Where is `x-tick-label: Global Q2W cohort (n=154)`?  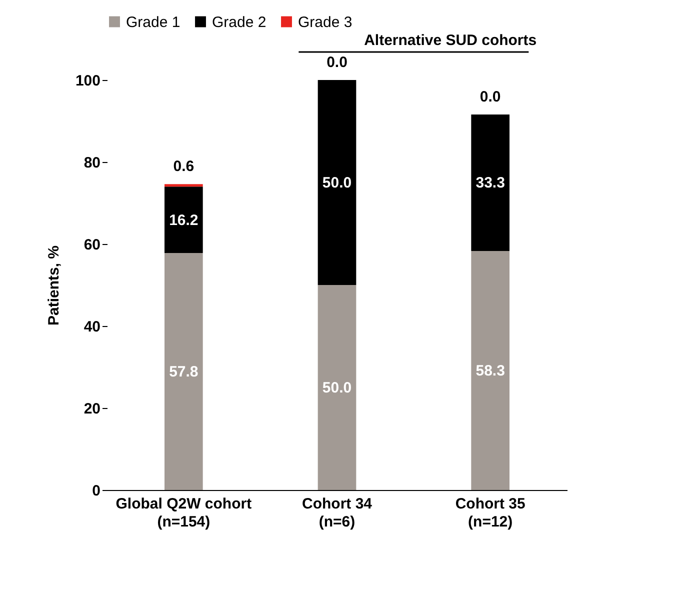
x-tick-label: Global Q2W cohort (n=154) is located at coordinates (184, 513).